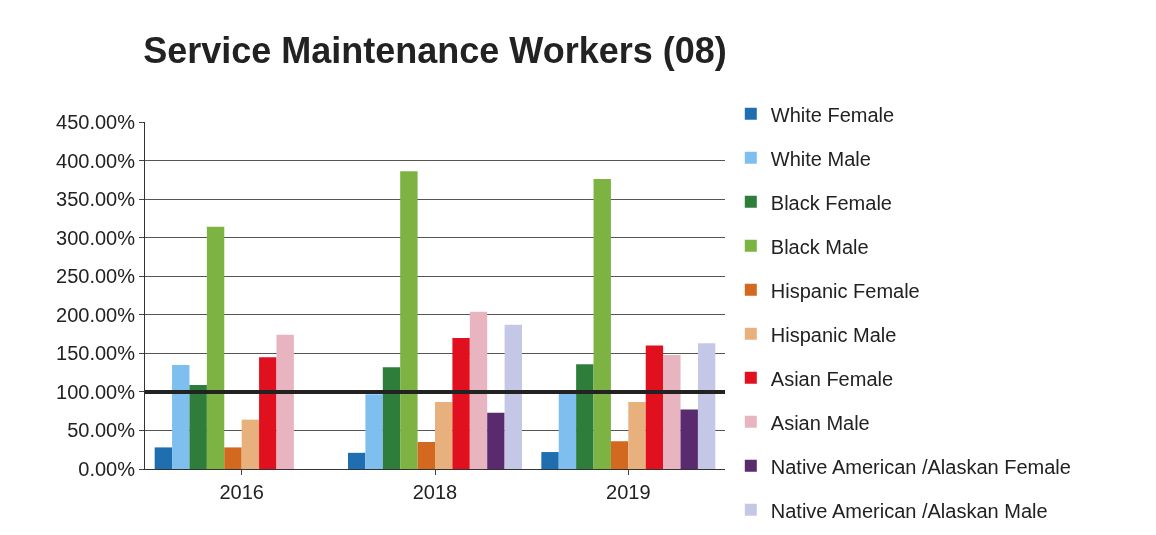 This screenshot has width=1156, height=535. Describe the element at coordinates (96, 199) in the screenshot. I see `y-tick-label: 350.00%` at that location.